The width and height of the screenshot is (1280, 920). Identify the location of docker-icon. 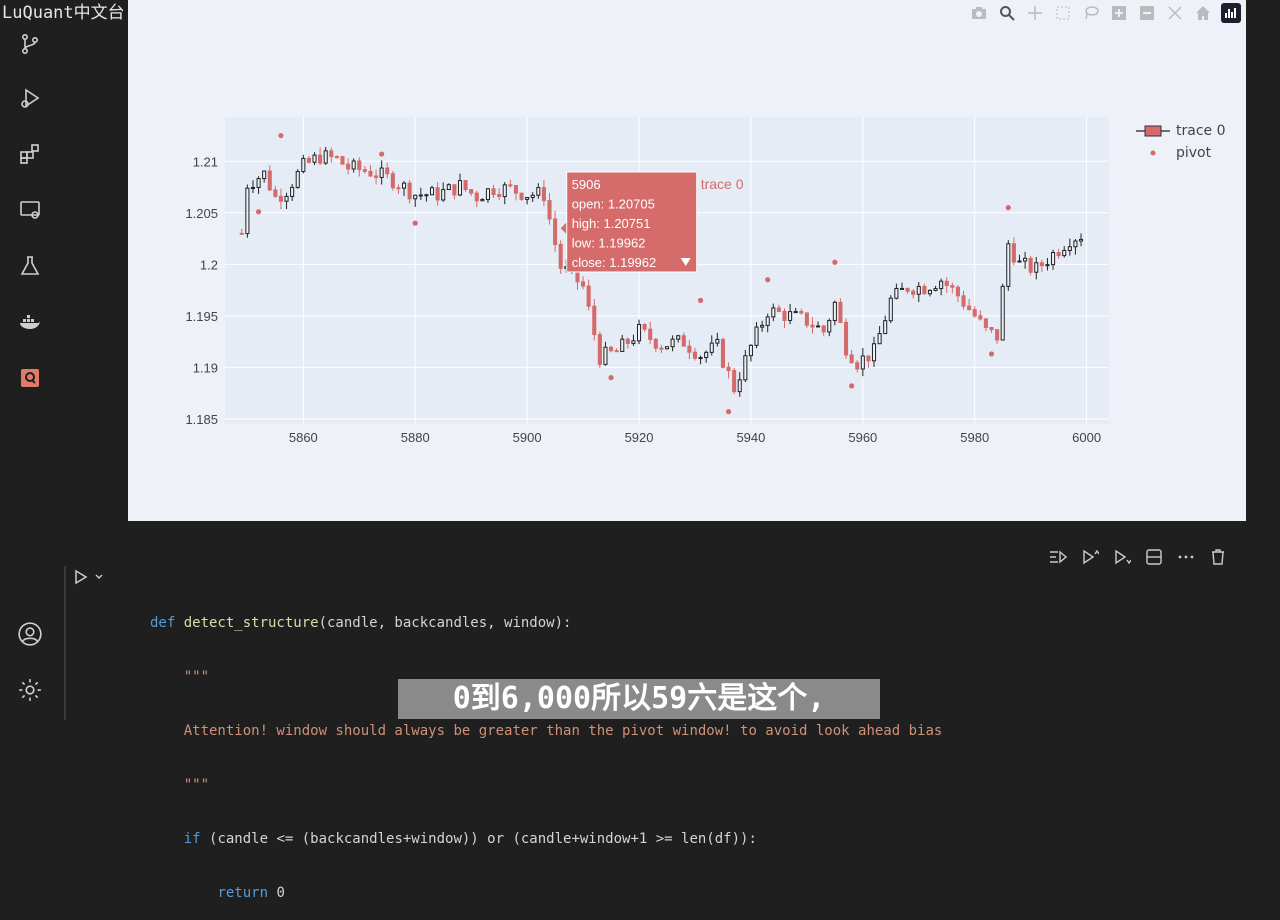
(30, 322).